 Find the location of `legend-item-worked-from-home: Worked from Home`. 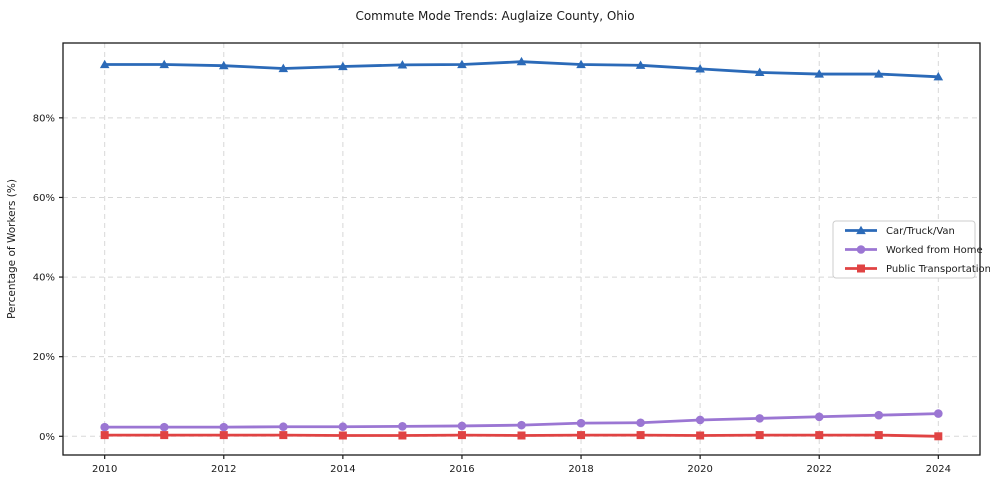

legend-item-worked-from-home: Worked from Home is located at coordinates (914, 250).